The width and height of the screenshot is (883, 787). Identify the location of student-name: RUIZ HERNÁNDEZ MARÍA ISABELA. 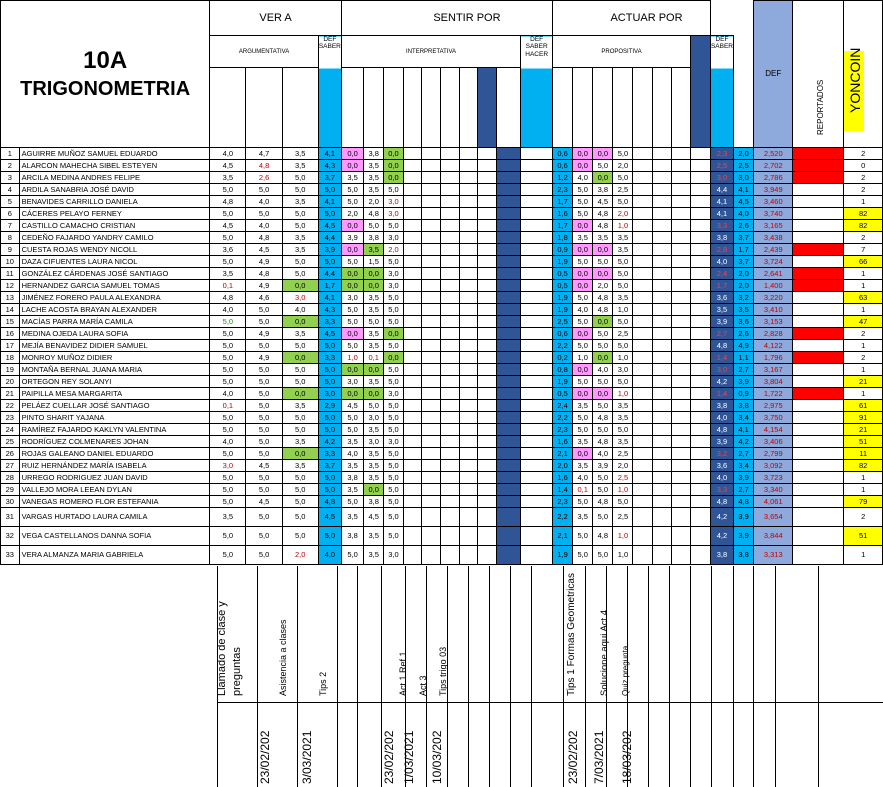
(114, 465).